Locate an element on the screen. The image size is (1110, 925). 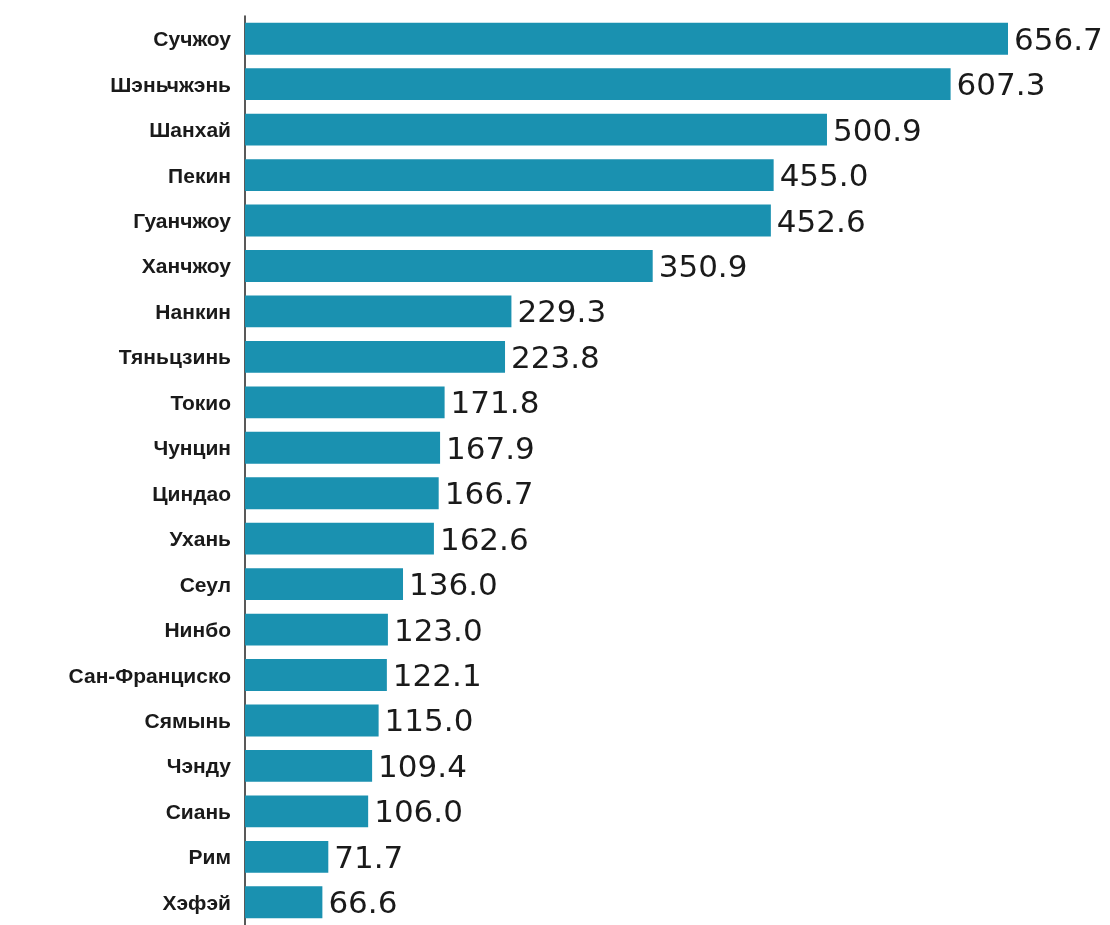
data-label: 223.8 is located at coordinates (555, 356).